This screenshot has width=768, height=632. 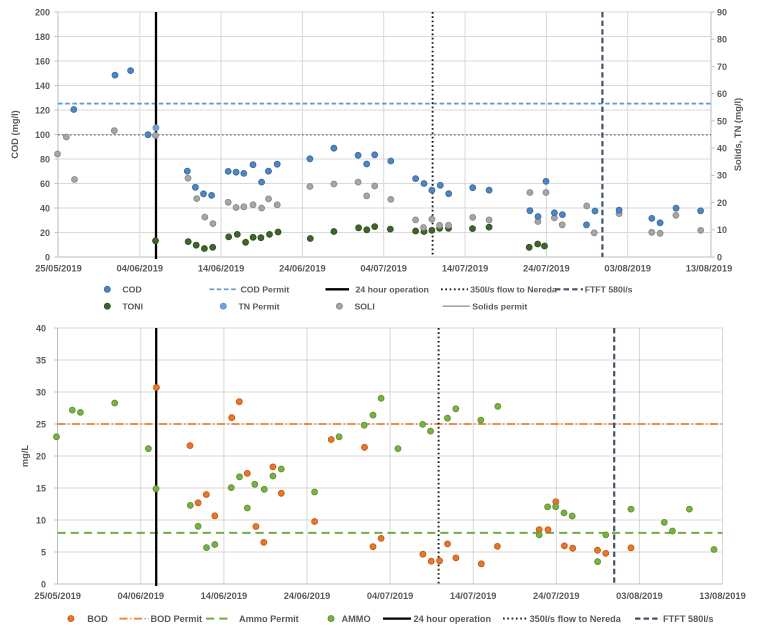 I want to click on svg-text: Solids permit, so click(x=499, y=306).